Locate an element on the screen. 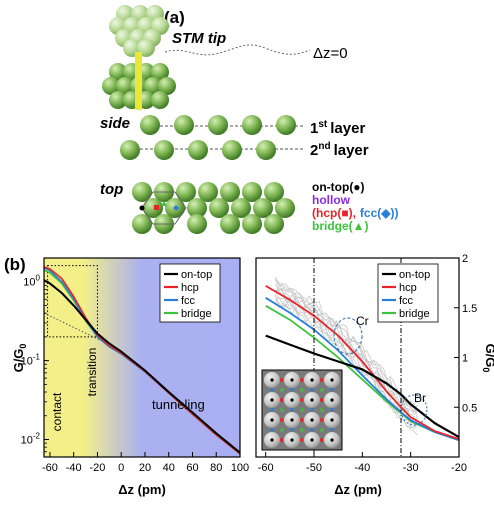  right-chart-series is located at coordinates (362, 363).